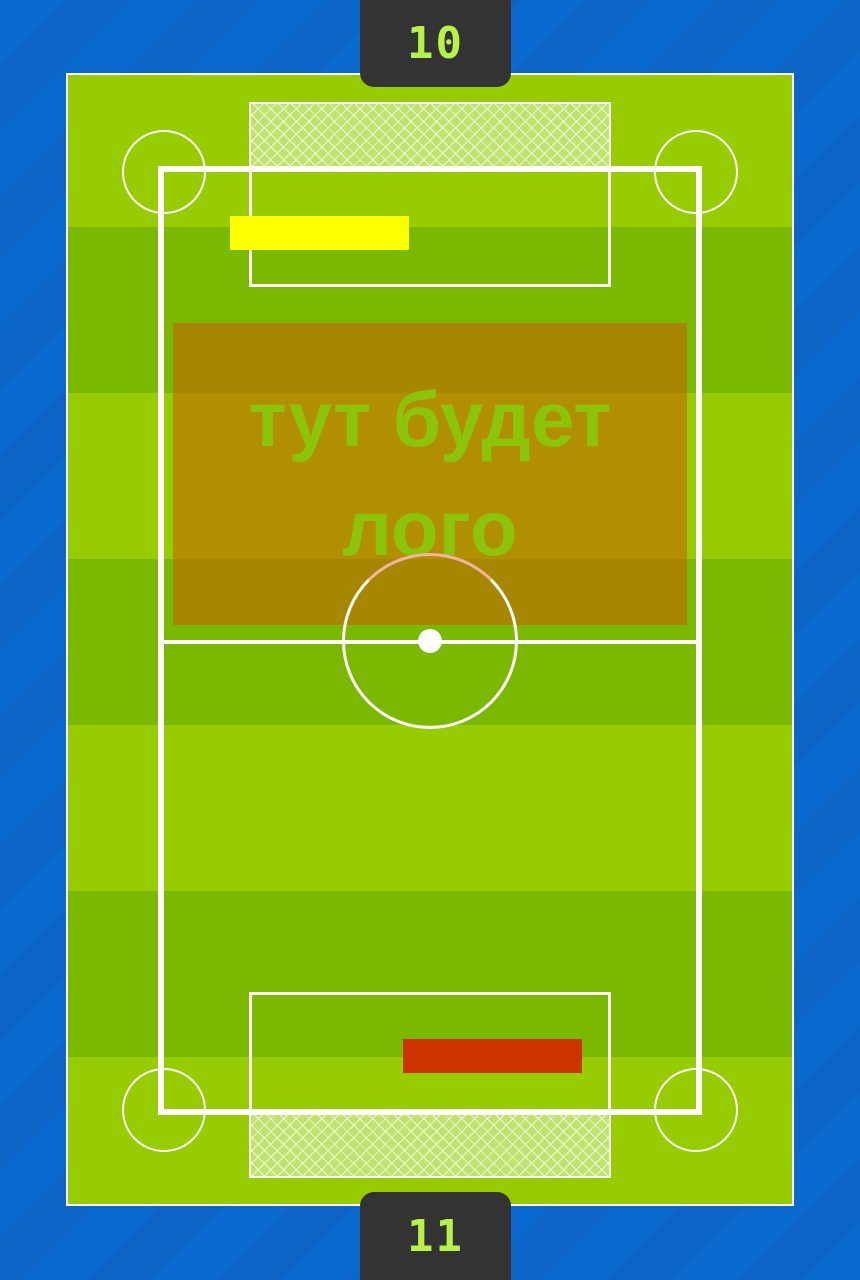 Image resolution: width=860 pixels, height=1280 pixels. What do you see at coordinates (430, 135) in the screenshot?
I see `top-goal-net` at bounding box center [430, 135].